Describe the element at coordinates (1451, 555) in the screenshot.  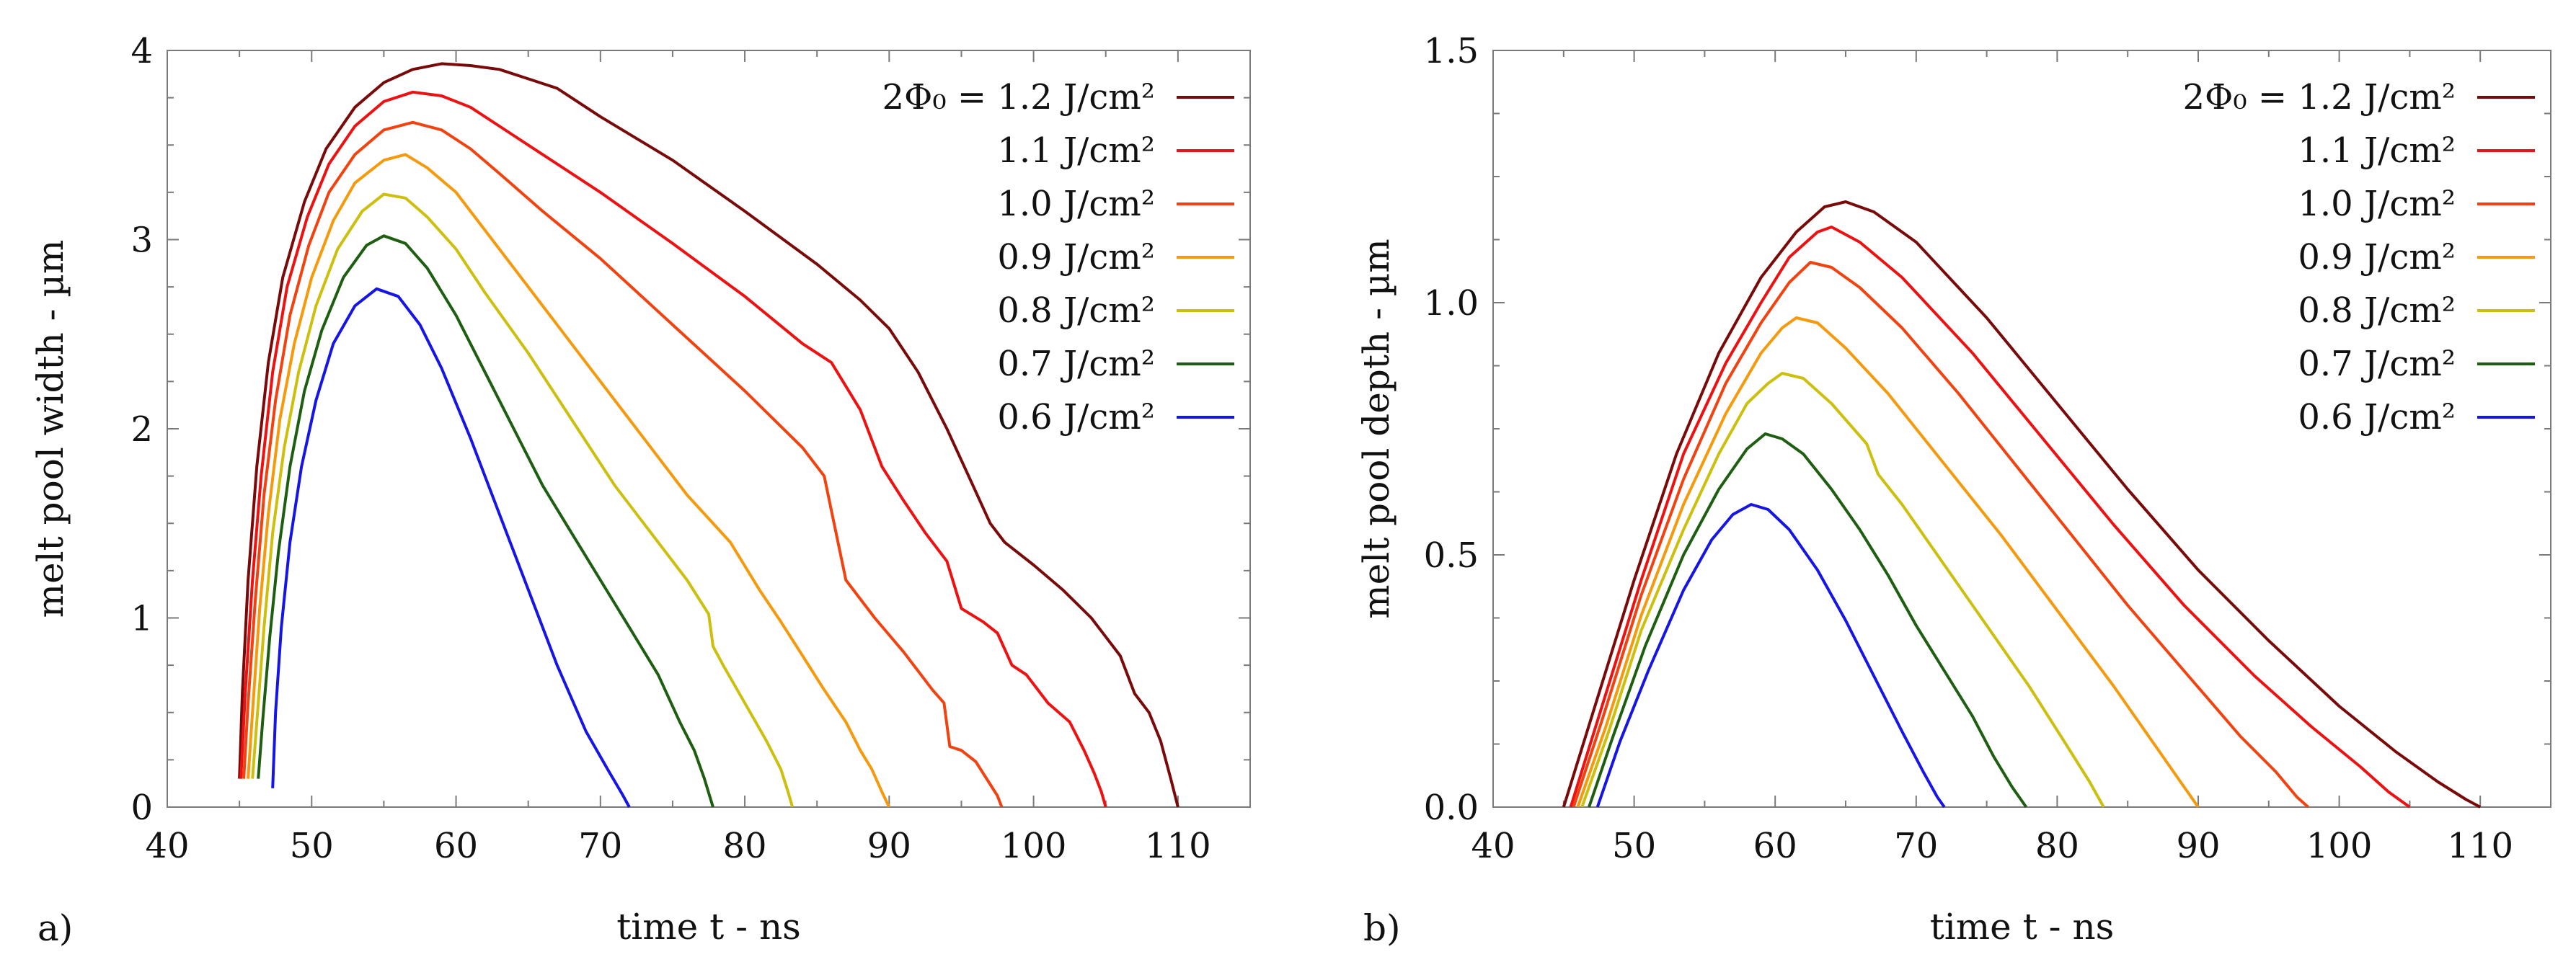
I see `y-tick-label: 0.5` at that location.